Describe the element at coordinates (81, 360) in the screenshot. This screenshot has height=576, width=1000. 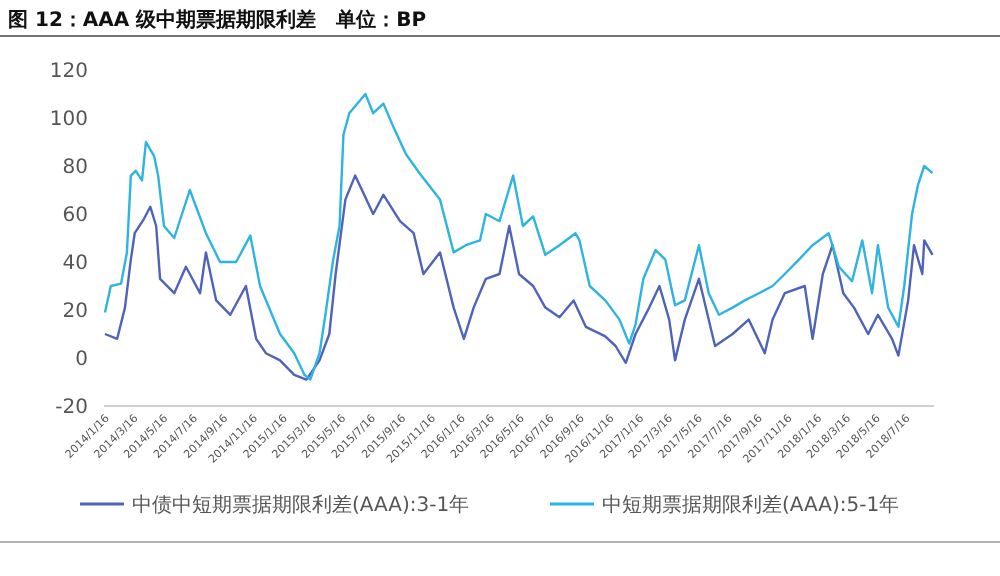
I see `y-tick-label: 0` at that location.